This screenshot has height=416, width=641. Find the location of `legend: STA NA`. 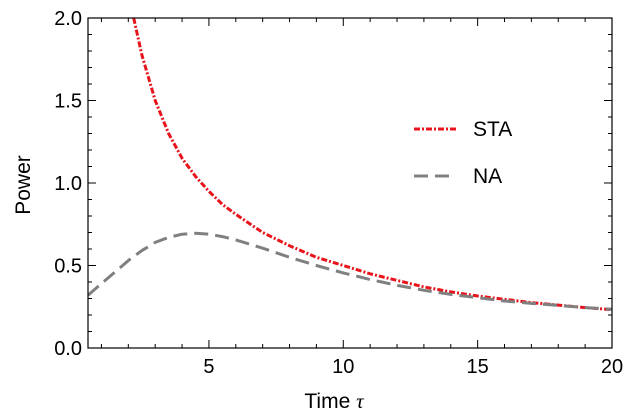

legend: STA NA is located at coordinates (463, 153).